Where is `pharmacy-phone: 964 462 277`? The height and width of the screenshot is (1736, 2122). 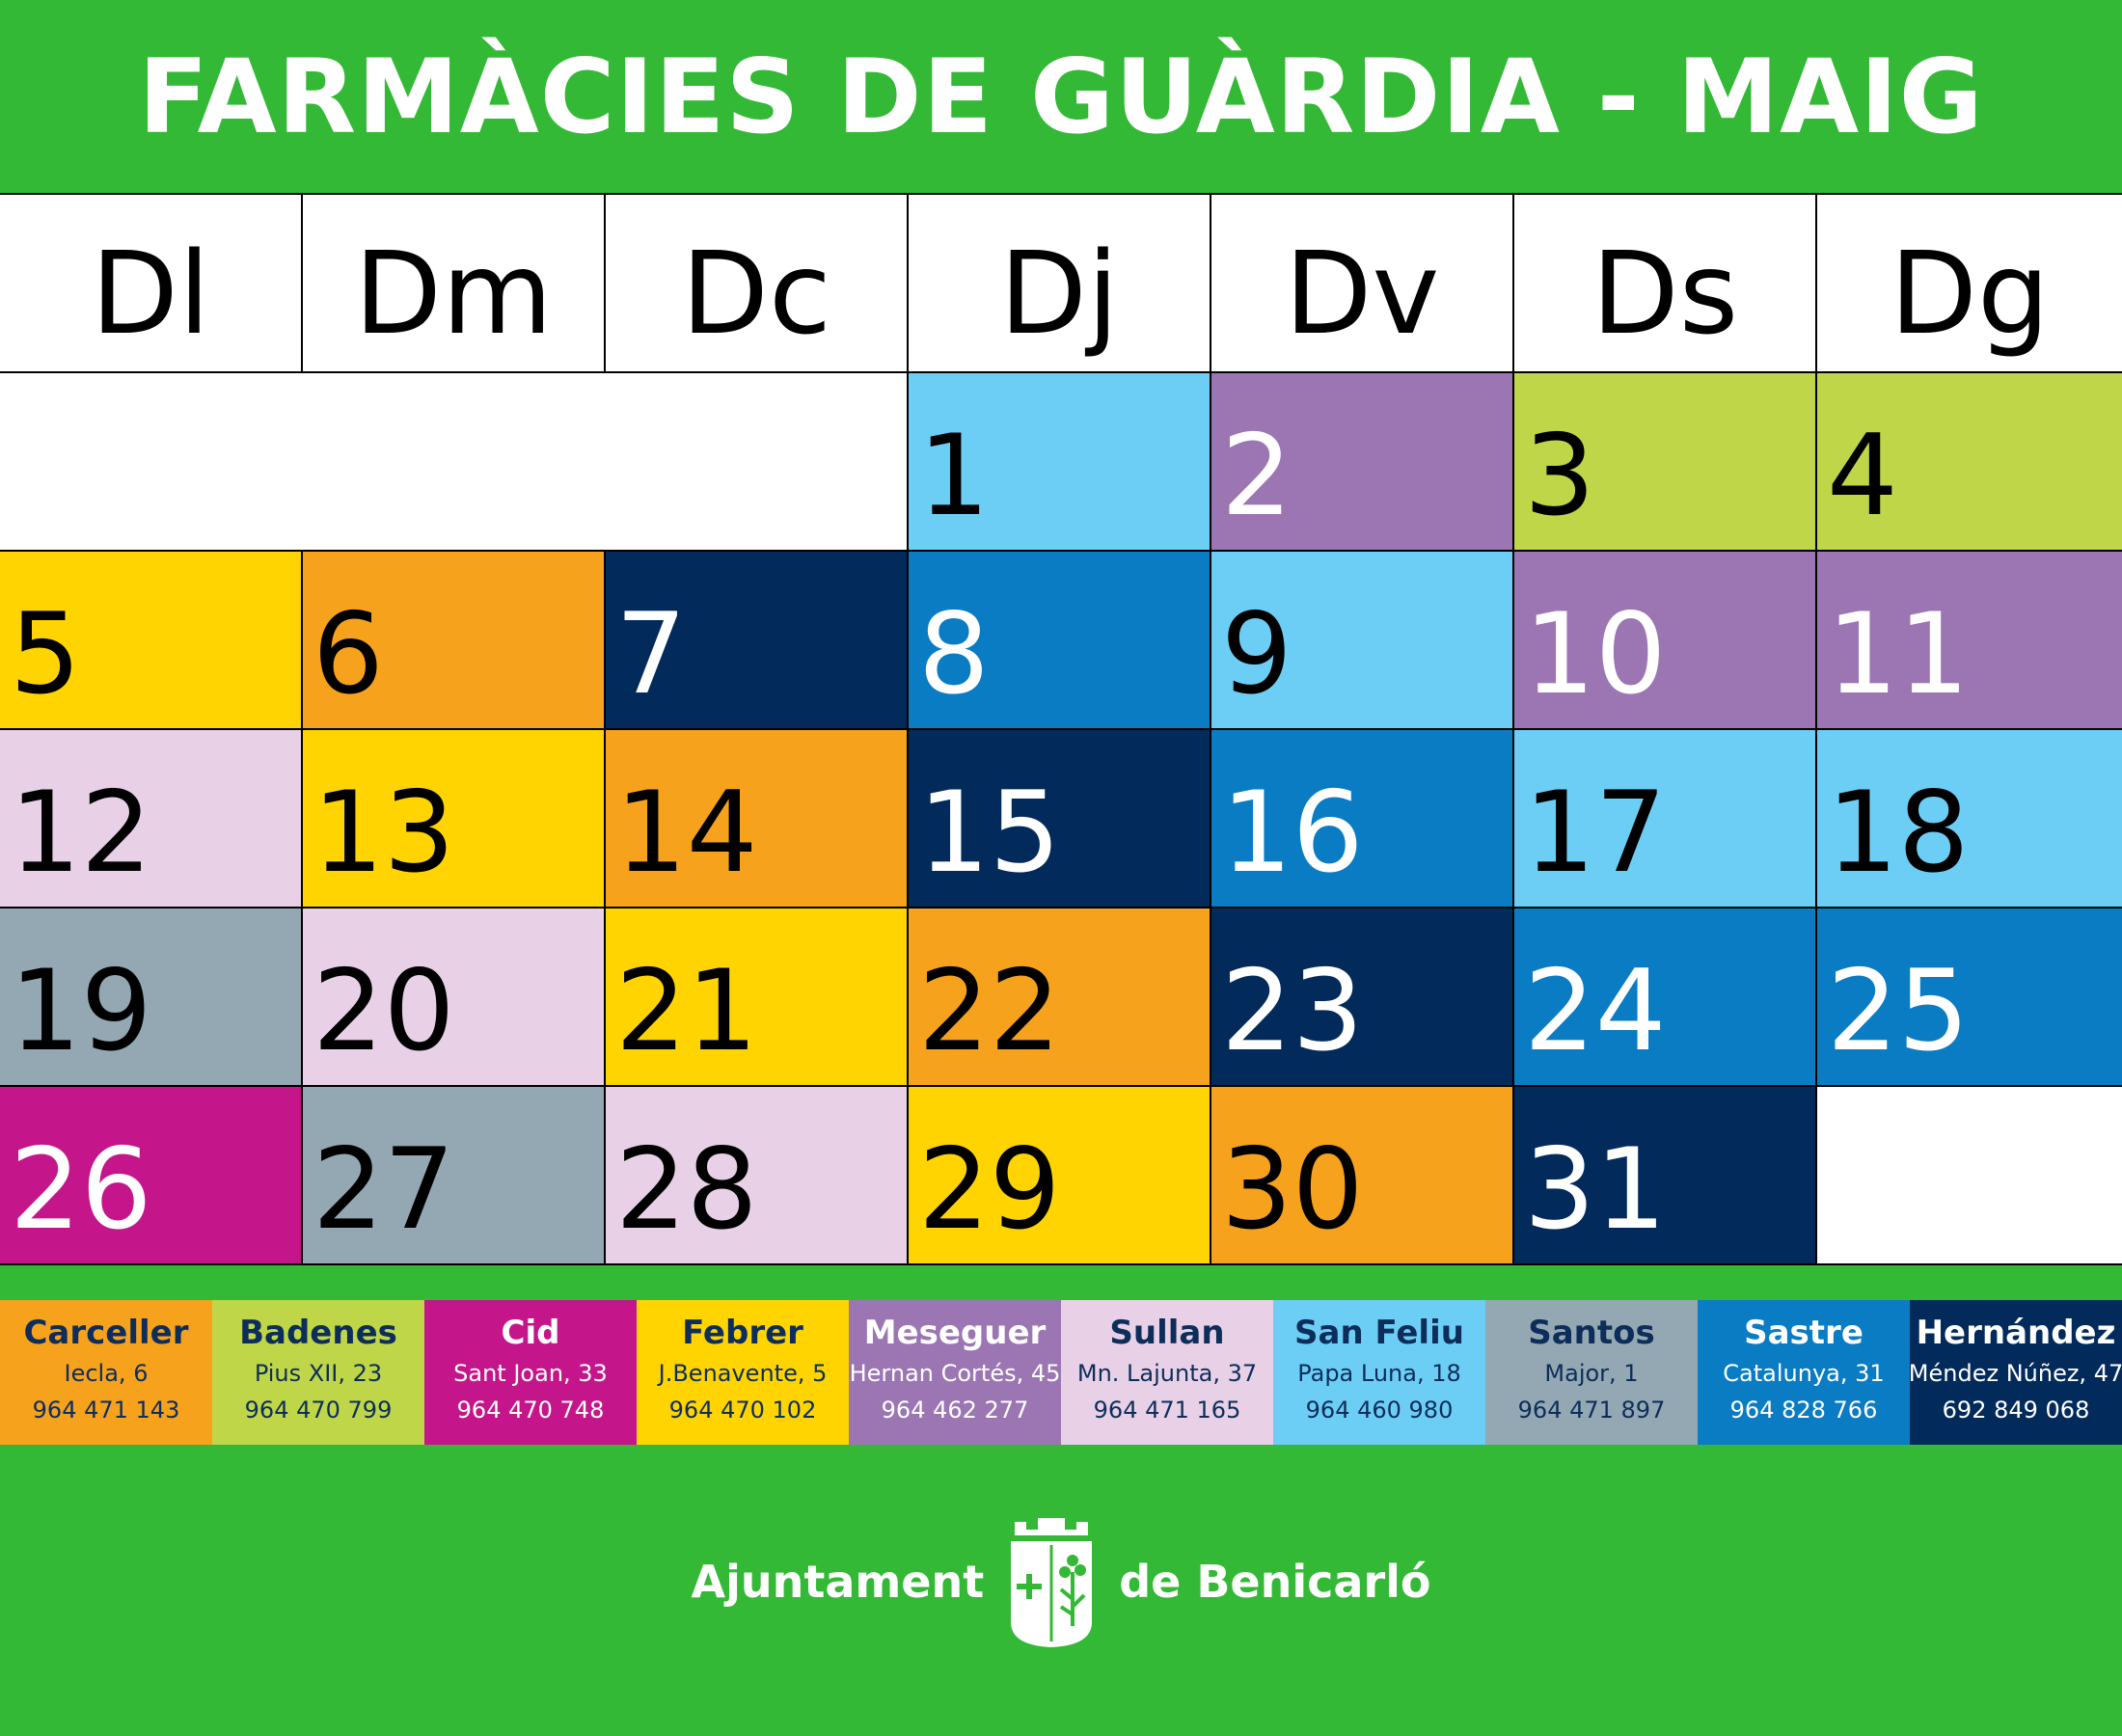 pharmacy-phone: 964 462 277 is located at coordinates (955, 1410).